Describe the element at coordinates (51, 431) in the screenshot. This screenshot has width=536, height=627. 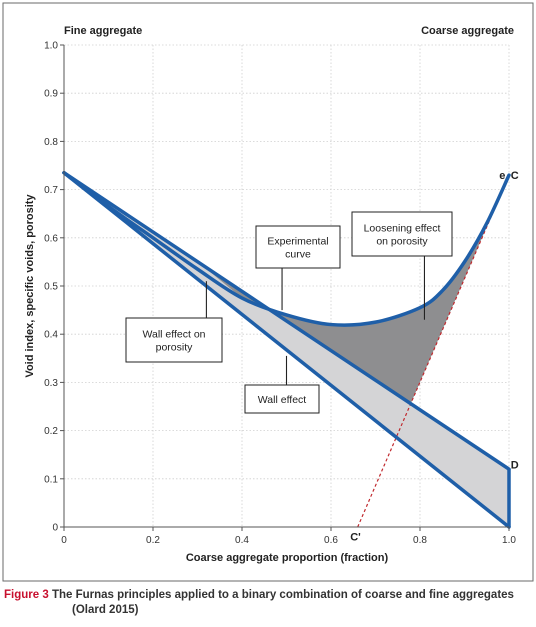
I see `y-tick-label-2: 0.2` at that location.